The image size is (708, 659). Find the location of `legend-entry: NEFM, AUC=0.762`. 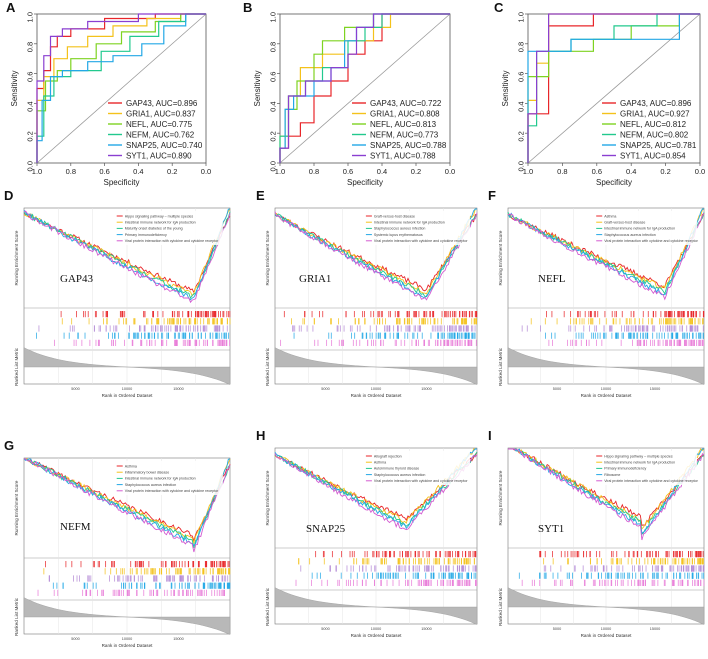

legend-entry: NEFM, AUC=0.762 is located at coordinates (160, 135).